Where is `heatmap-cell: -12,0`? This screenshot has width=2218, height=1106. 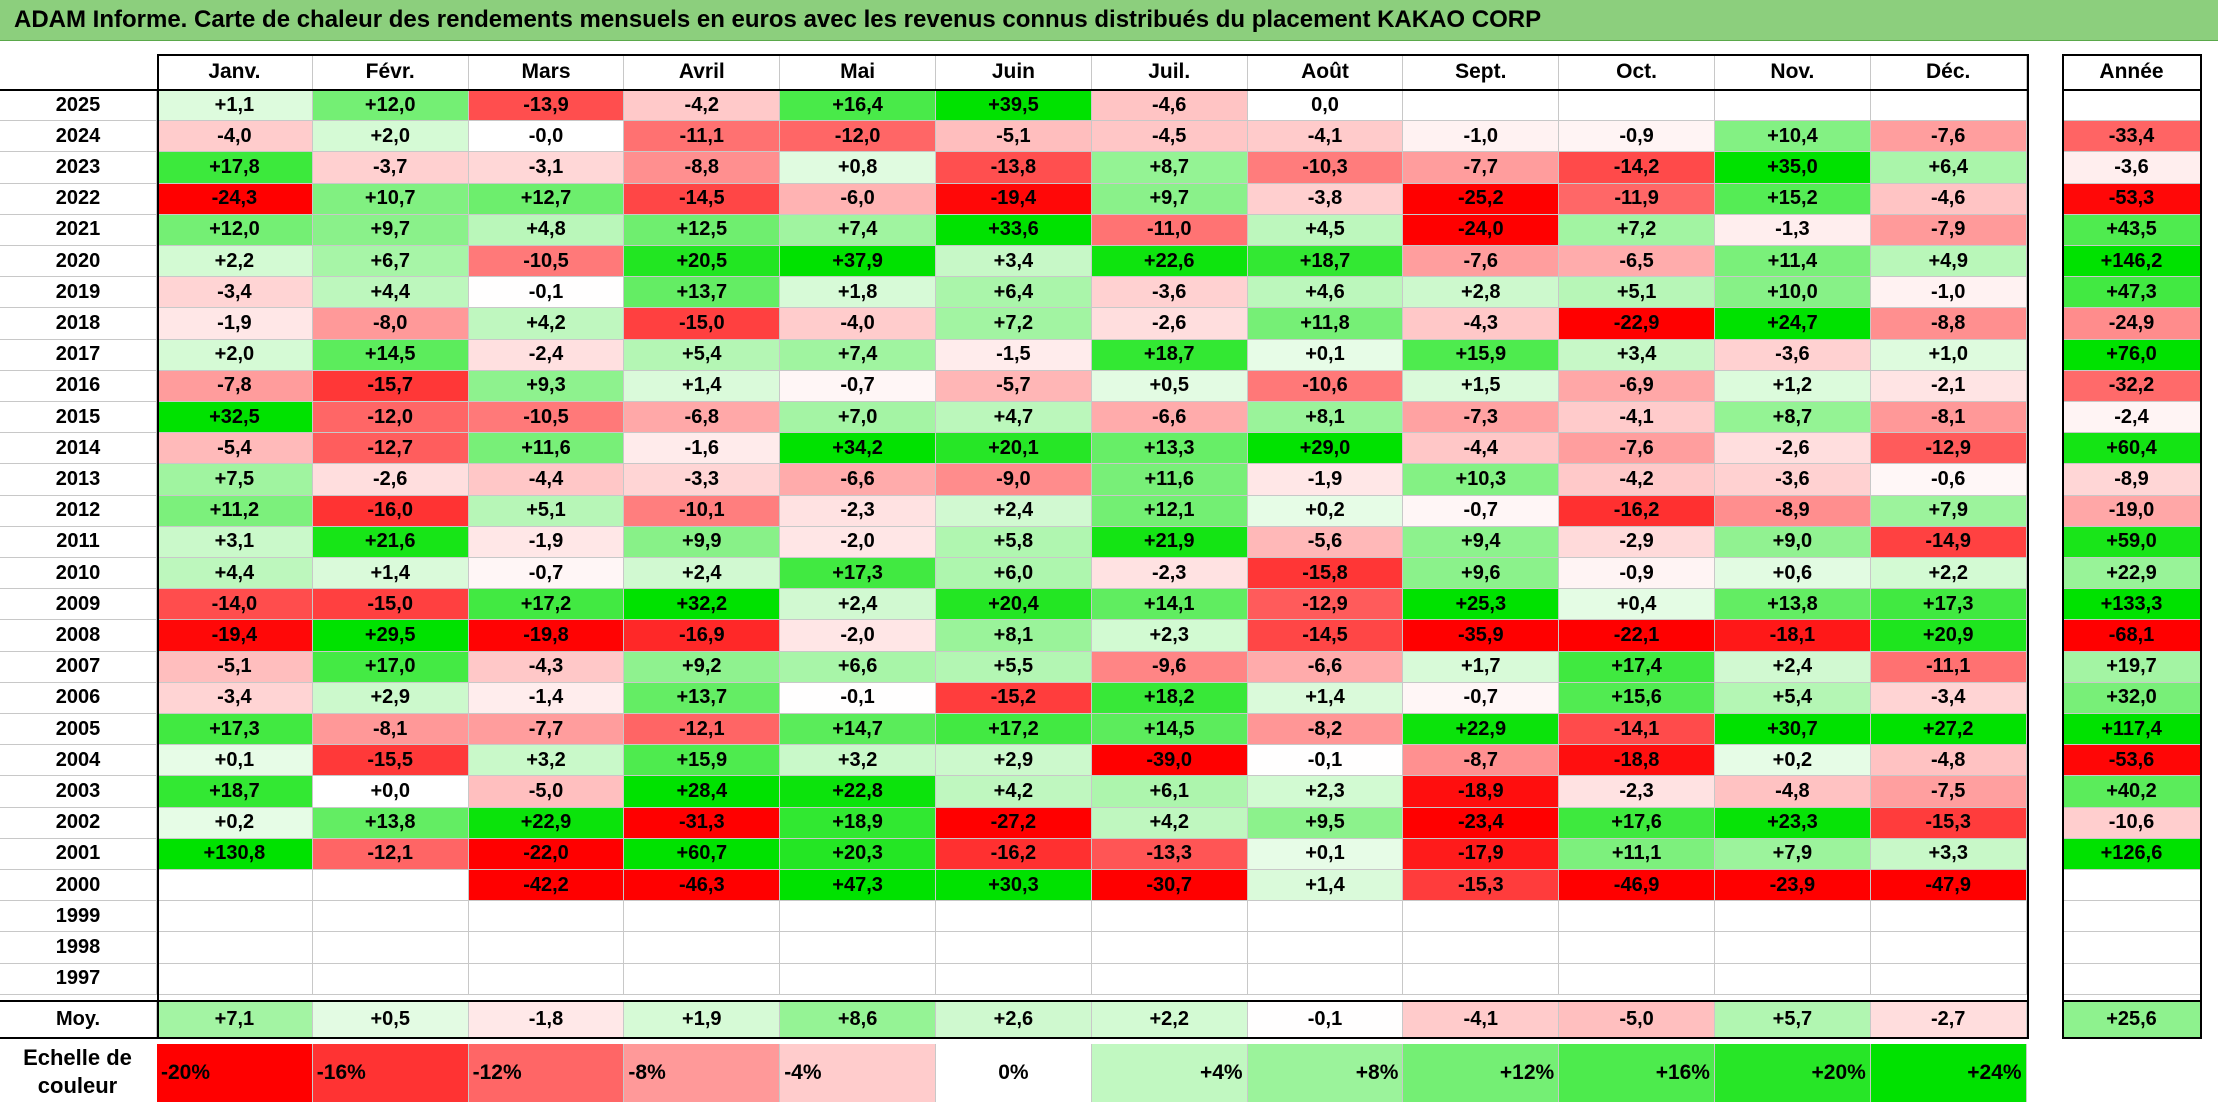
heatmap-cell: -12,0 is located at coordinates (390, 418).